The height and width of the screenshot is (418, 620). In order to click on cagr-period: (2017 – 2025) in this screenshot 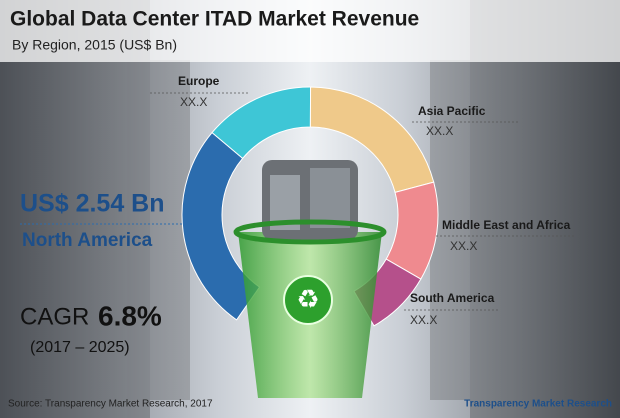, I will do `click(80, 347)`.